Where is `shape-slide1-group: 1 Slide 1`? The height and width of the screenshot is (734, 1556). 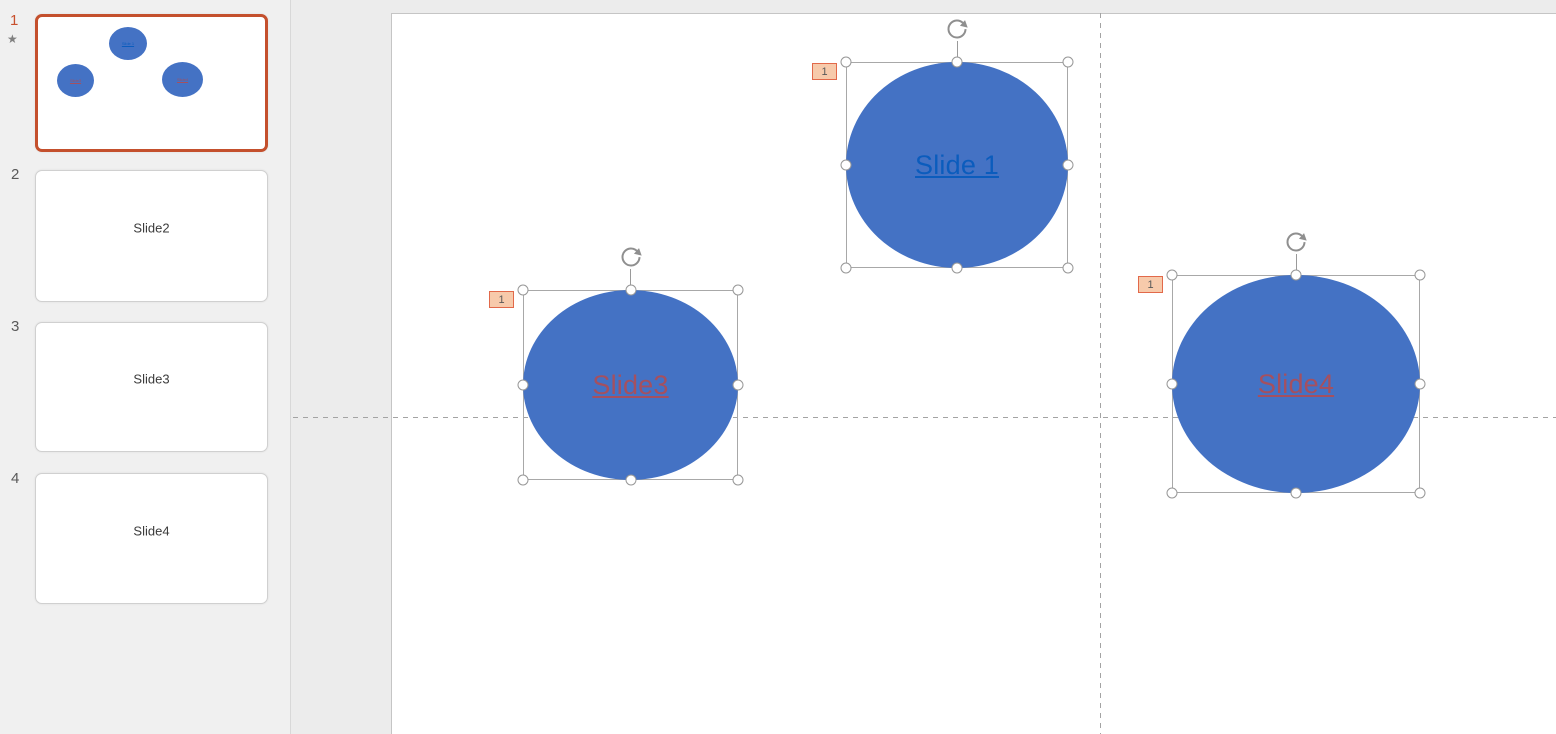 shape-slide1-group: 1 Slide 1 is located at coordinates (943, 146).